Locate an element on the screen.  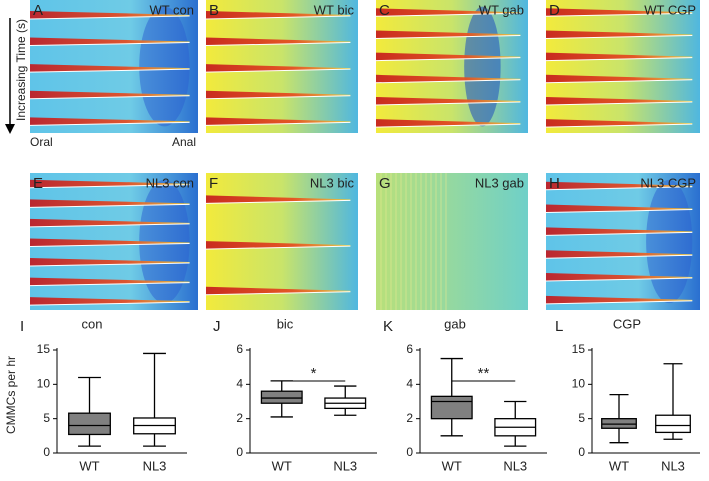
box-title: bic is located at coordinates (285, 323).